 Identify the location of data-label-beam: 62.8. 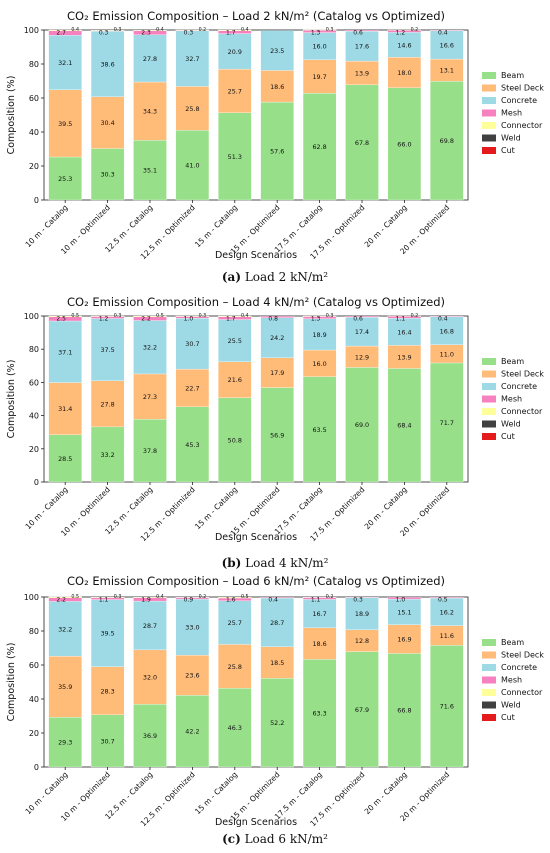
(319, 147).